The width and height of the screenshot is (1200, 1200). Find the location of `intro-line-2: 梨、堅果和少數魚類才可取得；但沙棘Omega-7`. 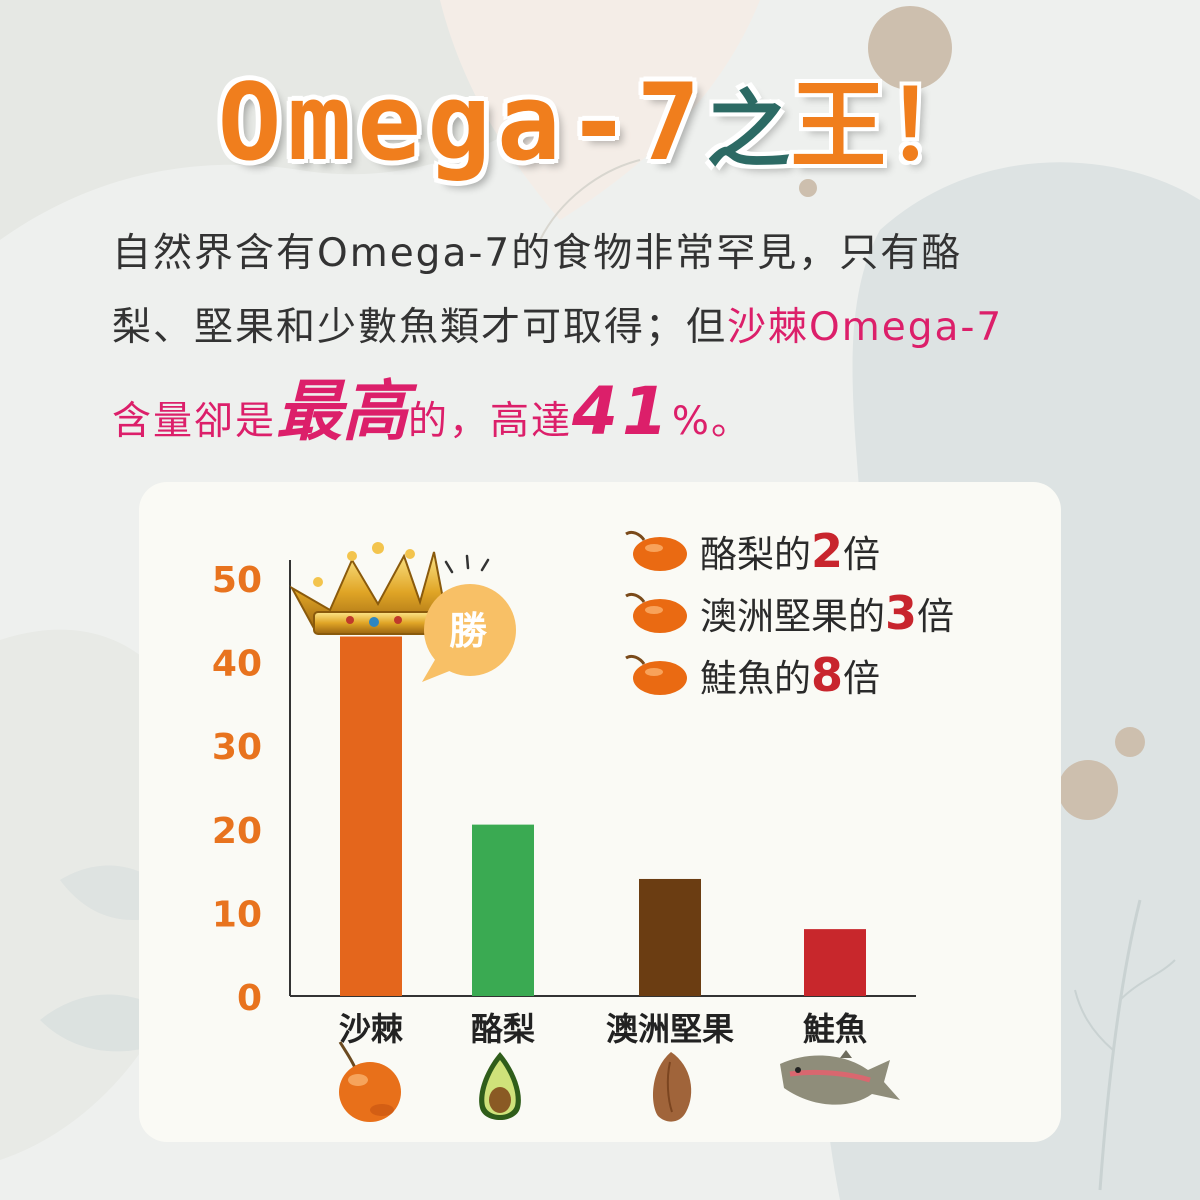

intro-line-2: 梨、堅果和少數魚類才可取得；但沙棘Omega-7 is located at coordinates (612, 324).